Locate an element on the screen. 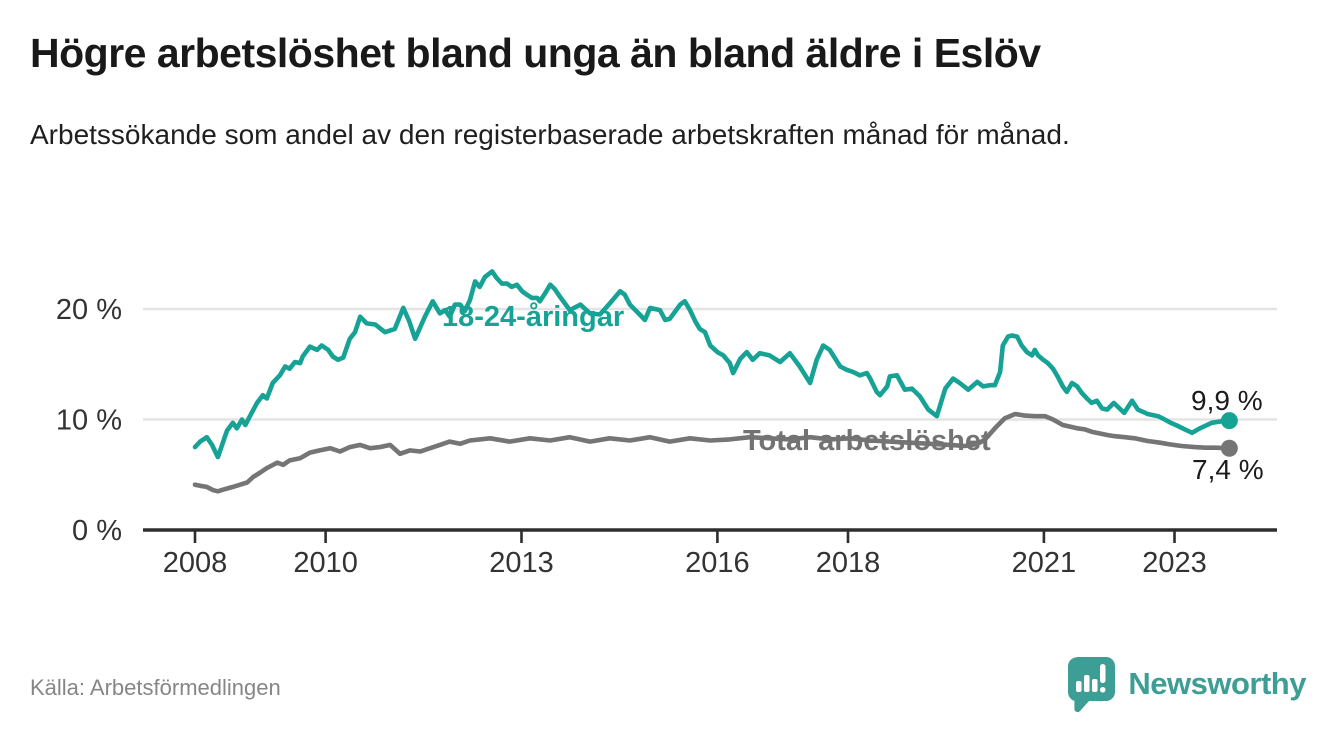 This screenshot has height=734, width=1340. end-value-label-total: 7,4 % is located at coordinates (1228, 469).